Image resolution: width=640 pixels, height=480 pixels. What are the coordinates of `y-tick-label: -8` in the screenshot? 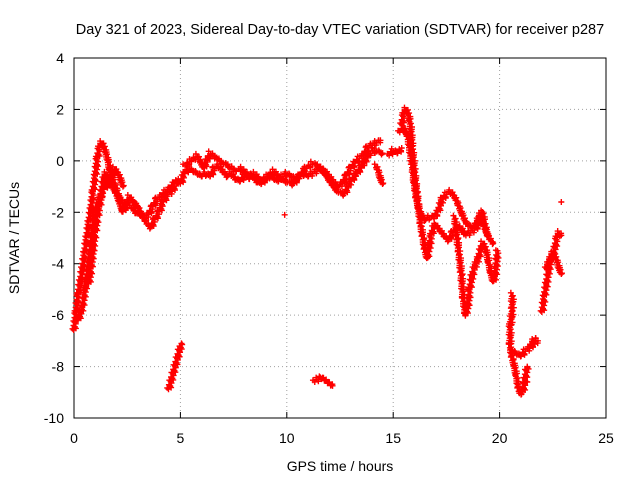 It's located at (58, 367).